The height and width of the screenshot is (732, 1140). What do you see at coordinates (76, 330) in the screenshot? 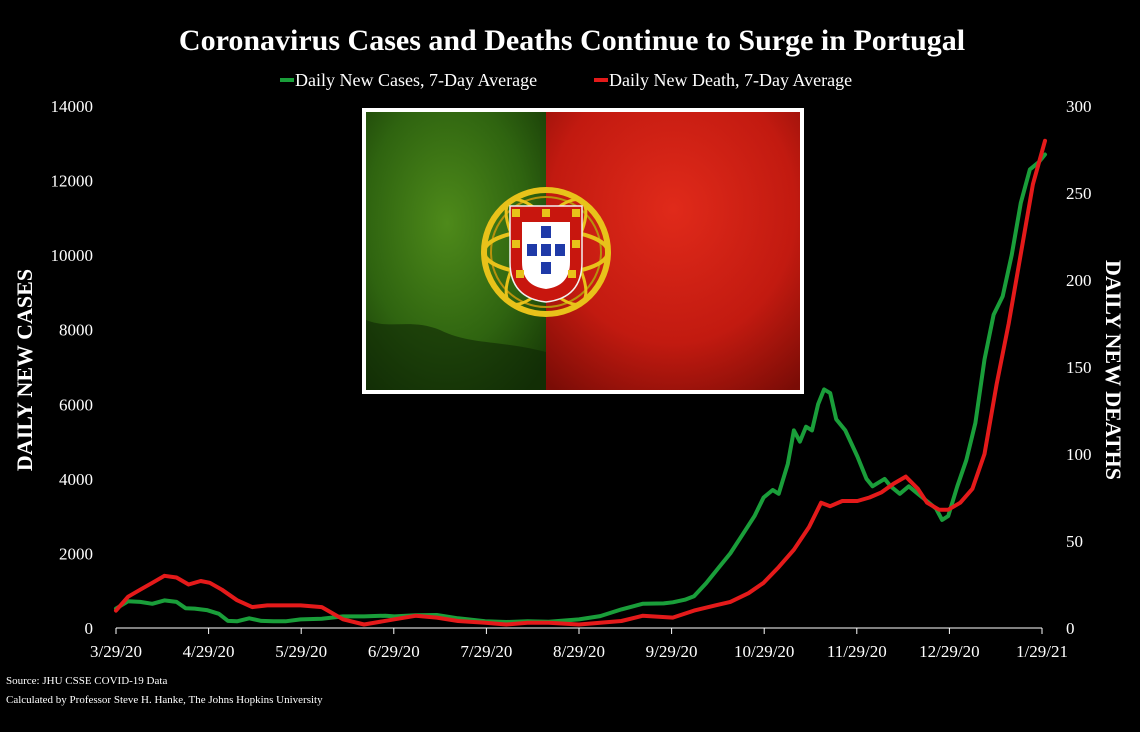
I see `y-left-tick-label: 8000` at bounding box center [76, 330].